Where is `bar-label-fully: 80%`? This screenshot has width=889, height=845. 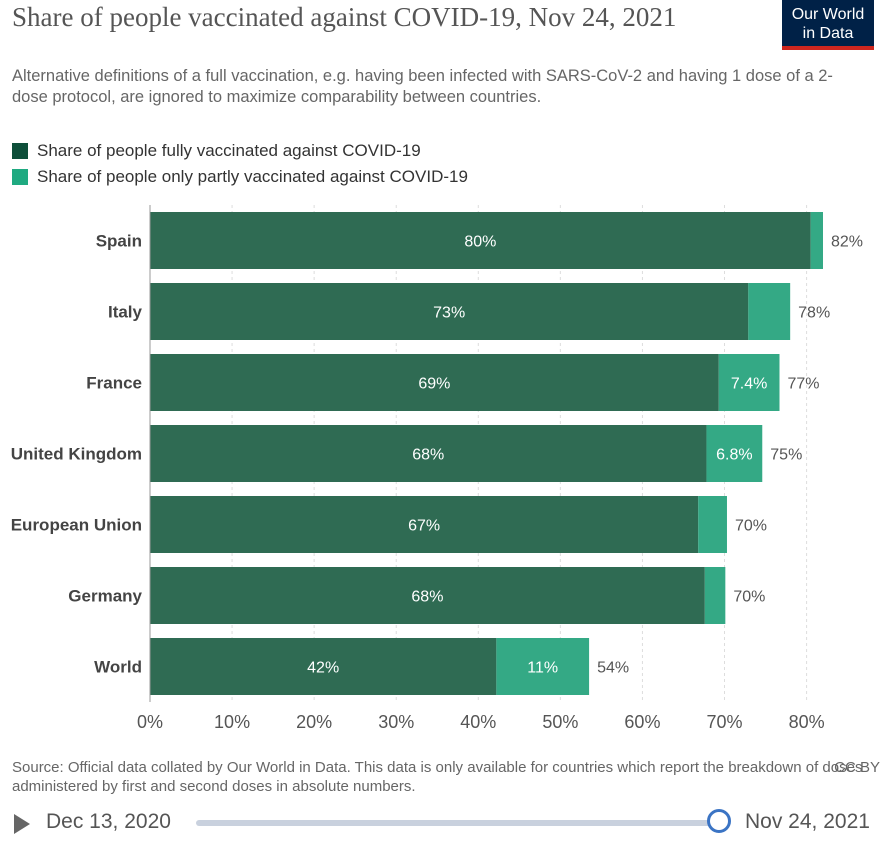
bar-label-fully: 80% is located at coordinates (480, 242).